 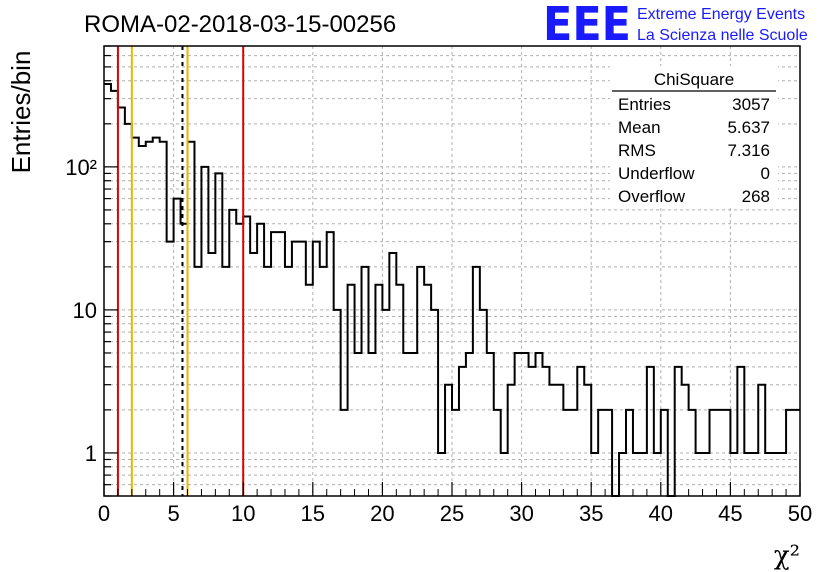 What do you see at coordinates (661, 513) in the screenshot?
I see `x-tick-label: 40` at bounding box center [661, 513].